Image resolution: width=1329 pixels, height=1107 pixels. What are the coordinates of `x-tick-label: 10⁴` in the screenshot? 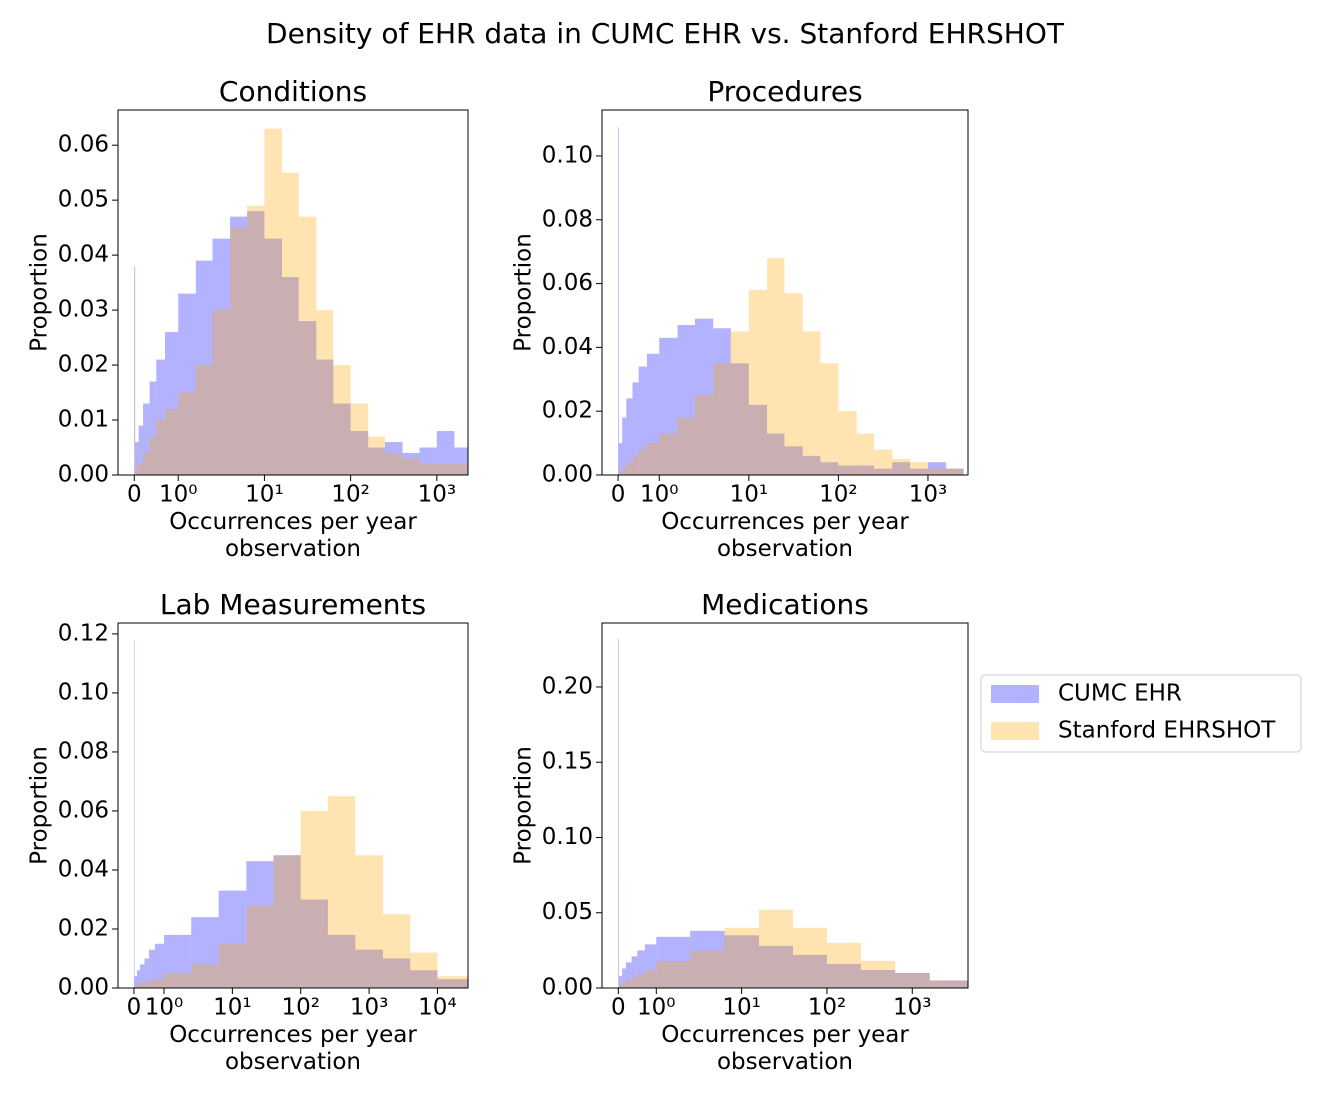 It's located at (437, 1008).